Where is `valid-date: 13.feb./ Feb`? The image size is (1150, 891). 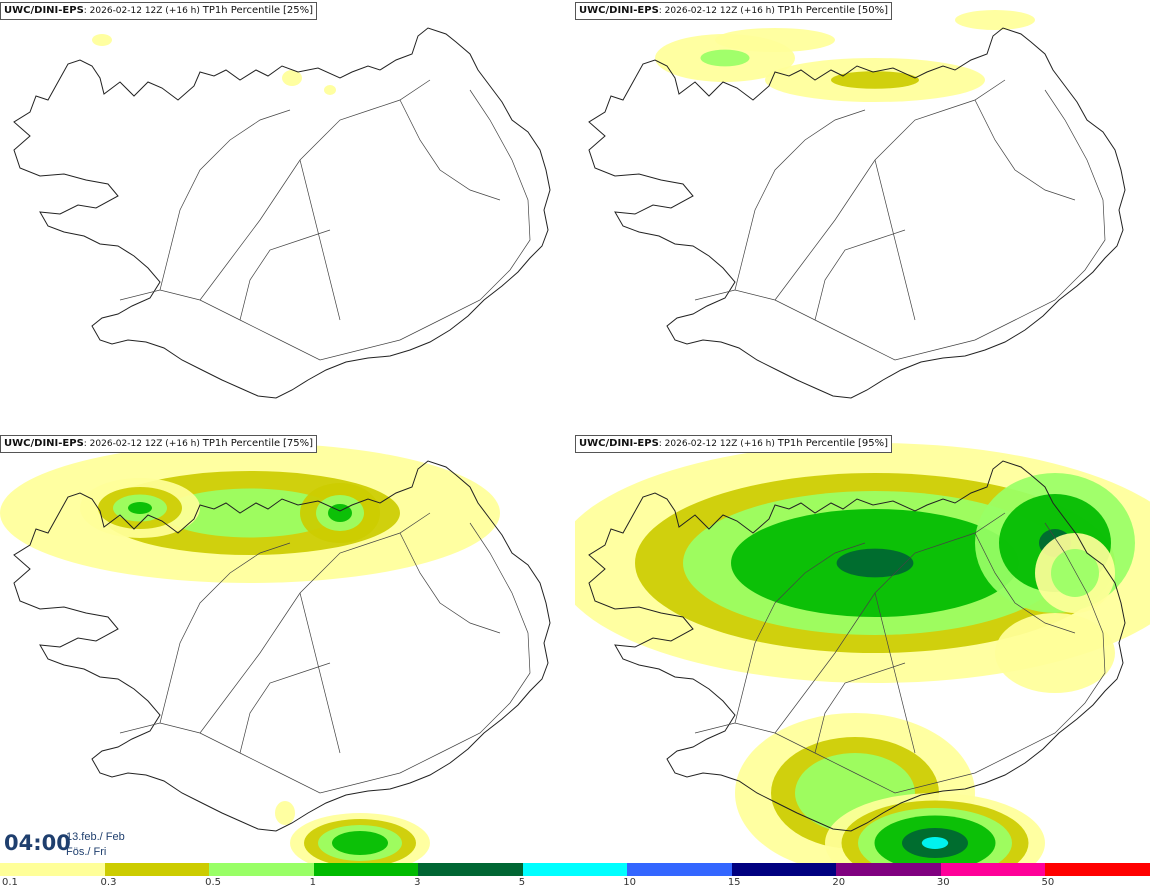 valid-date: 13.feb./ Feb is located at coordinates (95, 837).